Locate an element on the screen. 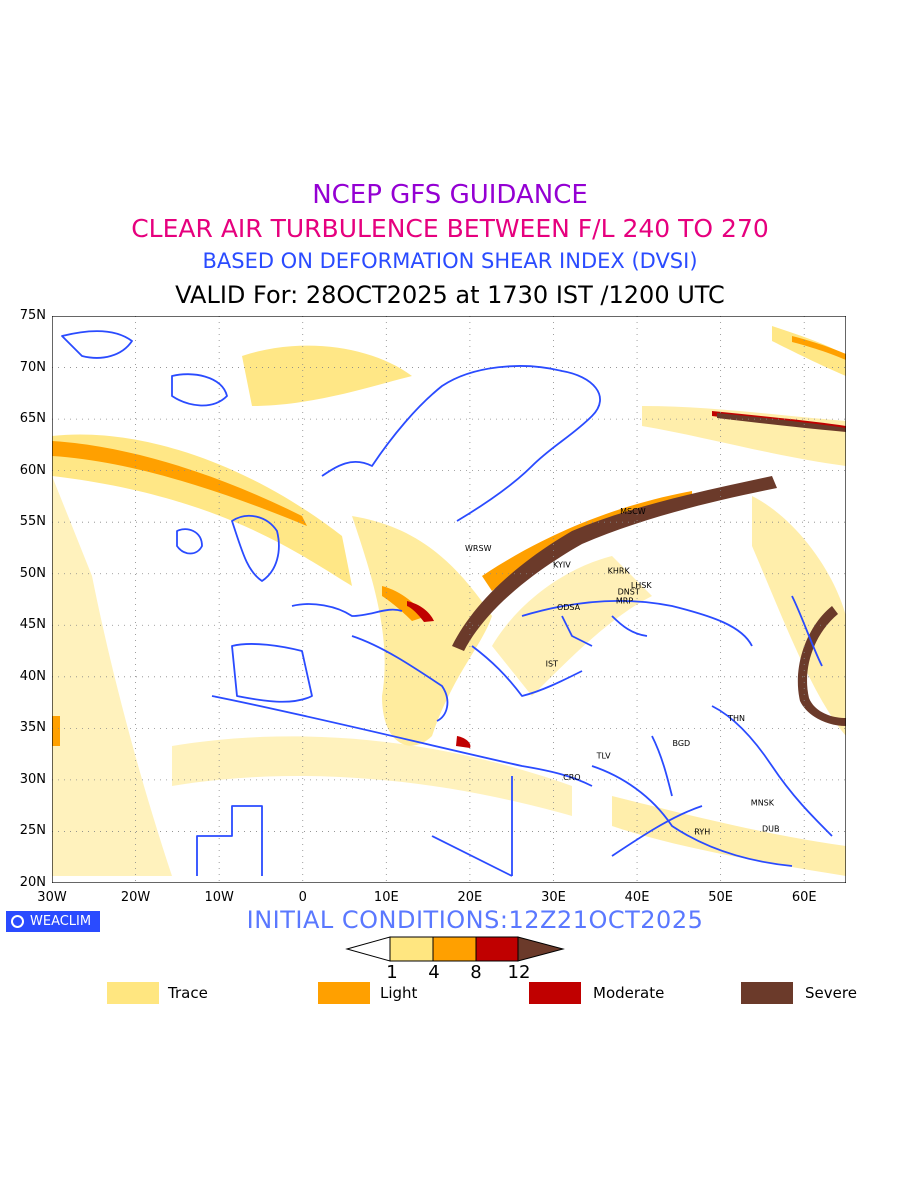  station-label: RYH is located at coordinates (702, 832).